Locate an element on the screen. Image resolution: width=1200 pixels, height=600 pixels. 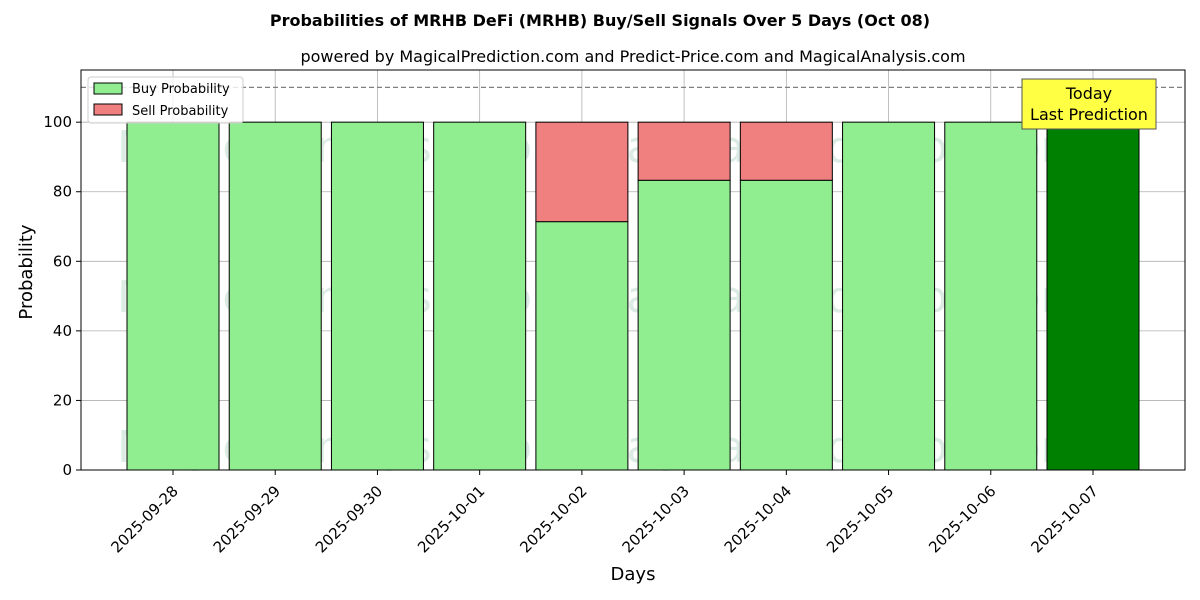
y-tick-label: 20 is located at coordinates (62, 400).